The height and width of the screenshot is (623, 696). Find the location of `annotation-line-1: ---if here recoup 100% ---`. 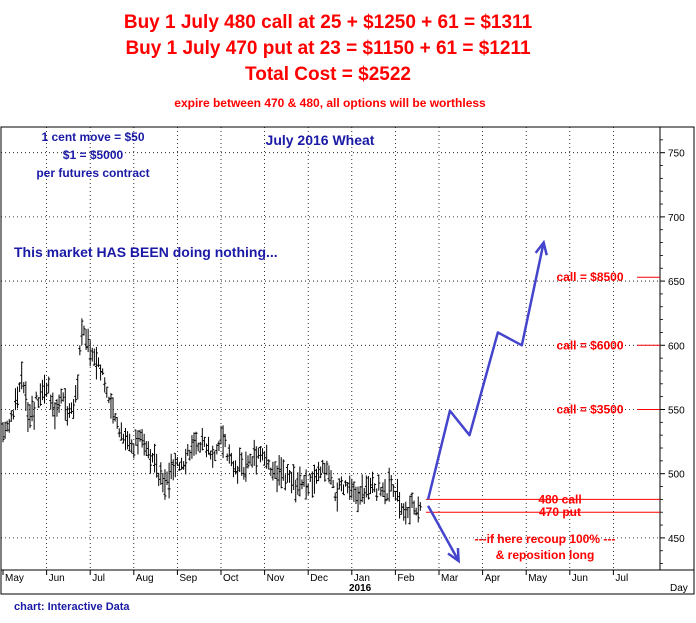

annotation-line-1: ---if here recoup 100% --- is located at coordinates (545, 539).